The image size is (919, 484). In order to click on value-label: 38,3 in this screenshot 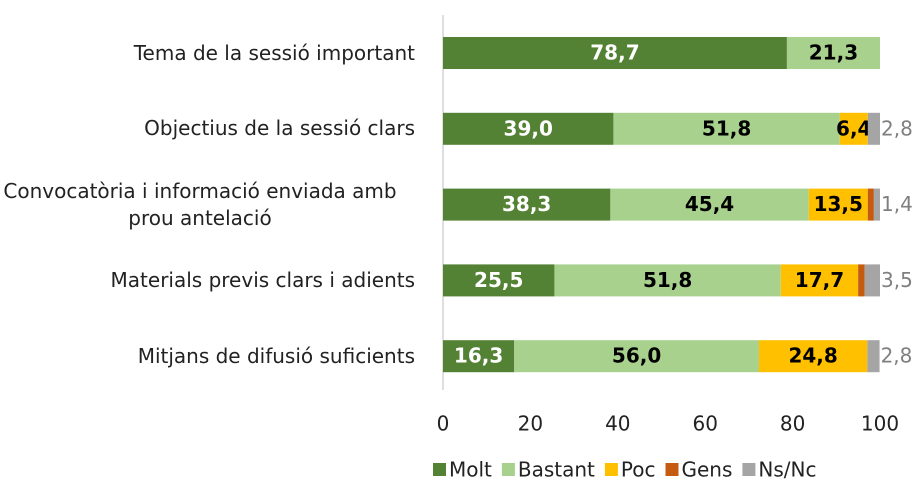, I will do `click(526, 204)`.